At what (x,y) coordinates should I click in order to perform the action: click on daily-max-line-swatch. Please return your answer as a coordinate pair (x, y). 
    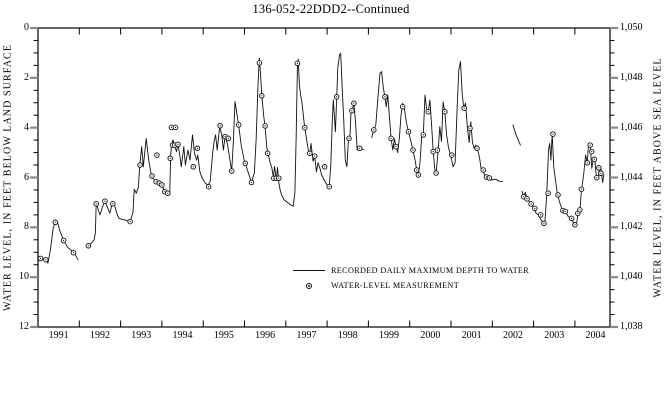
    Looking at the image, I should click on (309, 270).